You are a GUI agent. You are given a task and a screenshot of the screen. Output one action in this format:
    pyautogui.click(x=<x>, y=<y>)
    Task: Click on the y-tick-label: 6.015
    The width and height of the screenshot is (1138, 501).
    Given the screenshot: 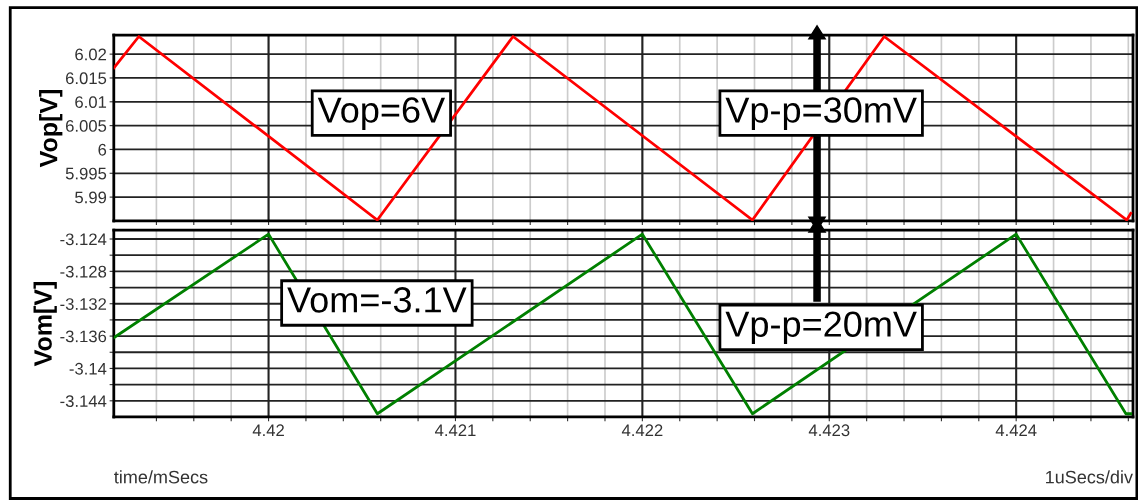 What is the action you would take?
    pyautogui.click(x=86, y=78)
    